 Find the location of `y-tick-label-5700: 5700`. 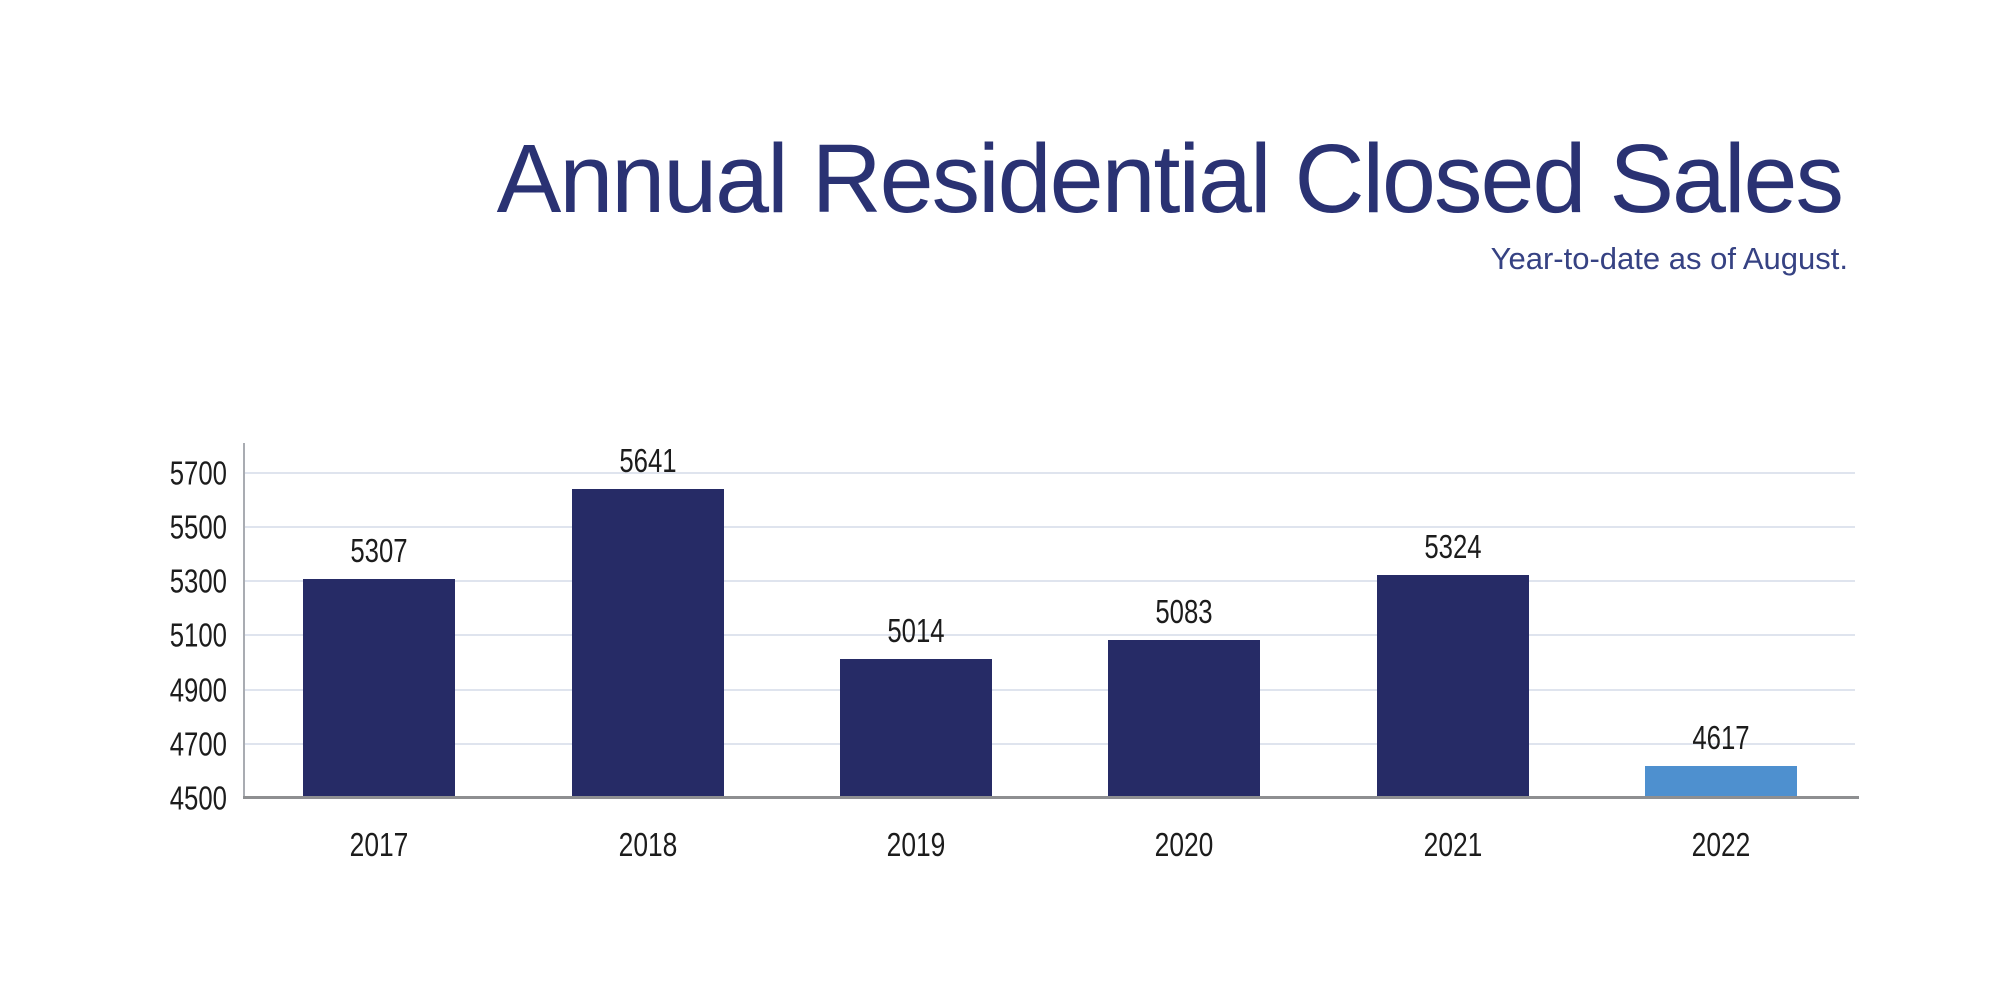

y-tick-label-5700: 5700 is located at coordinates (198, 473).